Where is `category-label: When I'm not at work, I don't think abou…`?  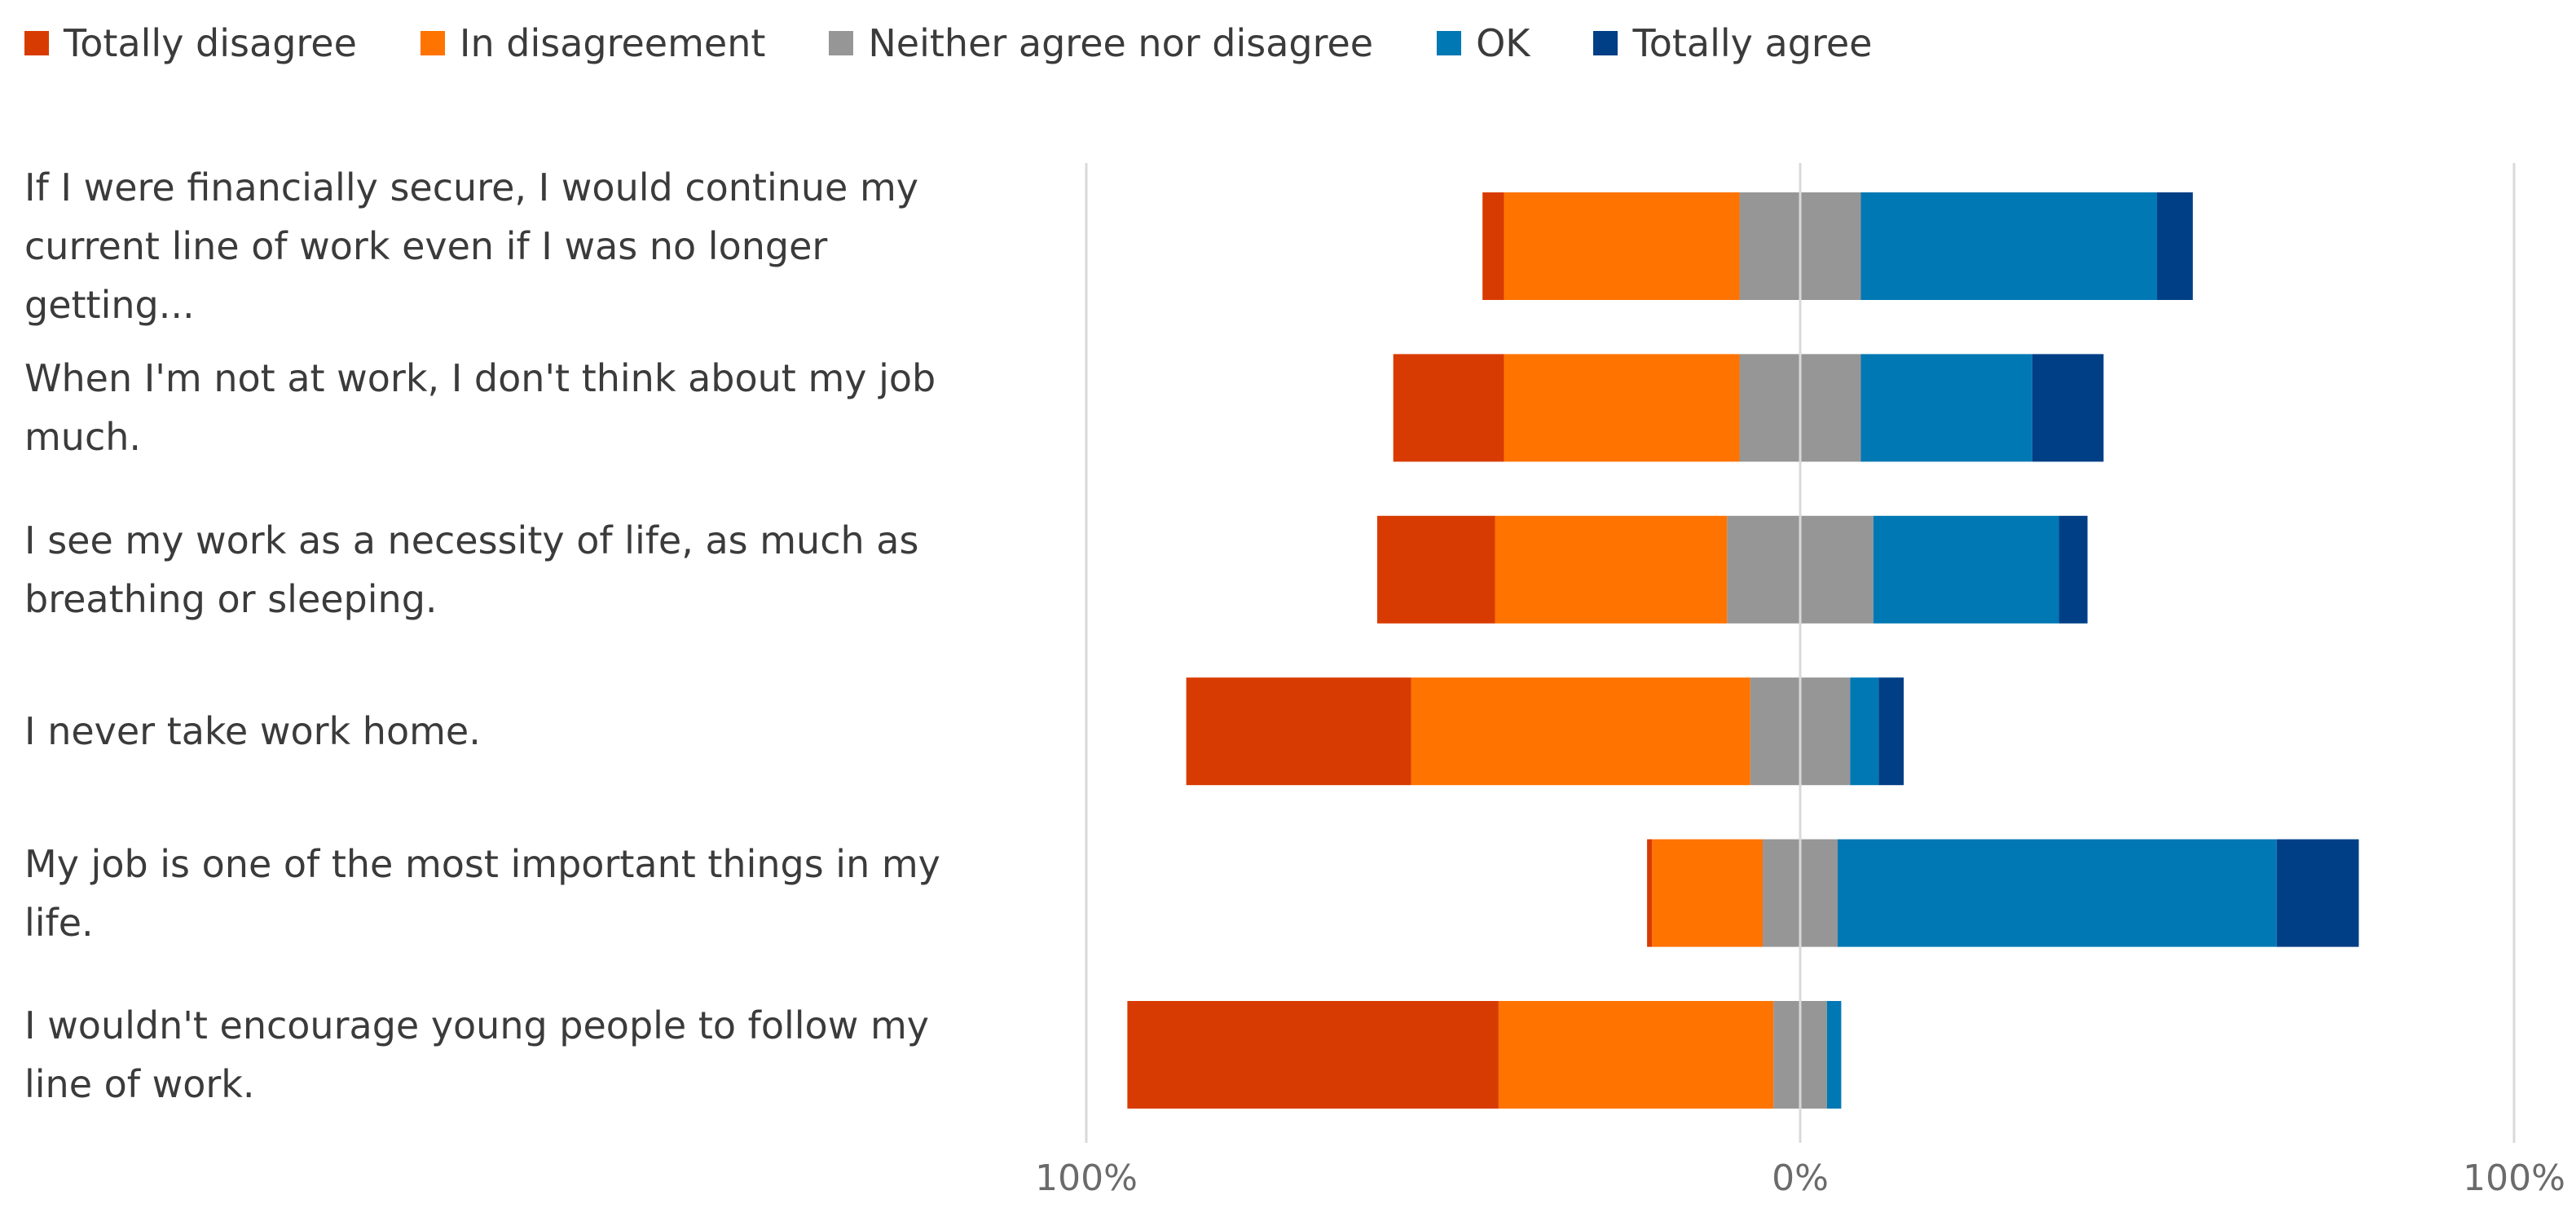
category-label: When I'm not at work, I don't think abou… is located at coordinates (480, 408).